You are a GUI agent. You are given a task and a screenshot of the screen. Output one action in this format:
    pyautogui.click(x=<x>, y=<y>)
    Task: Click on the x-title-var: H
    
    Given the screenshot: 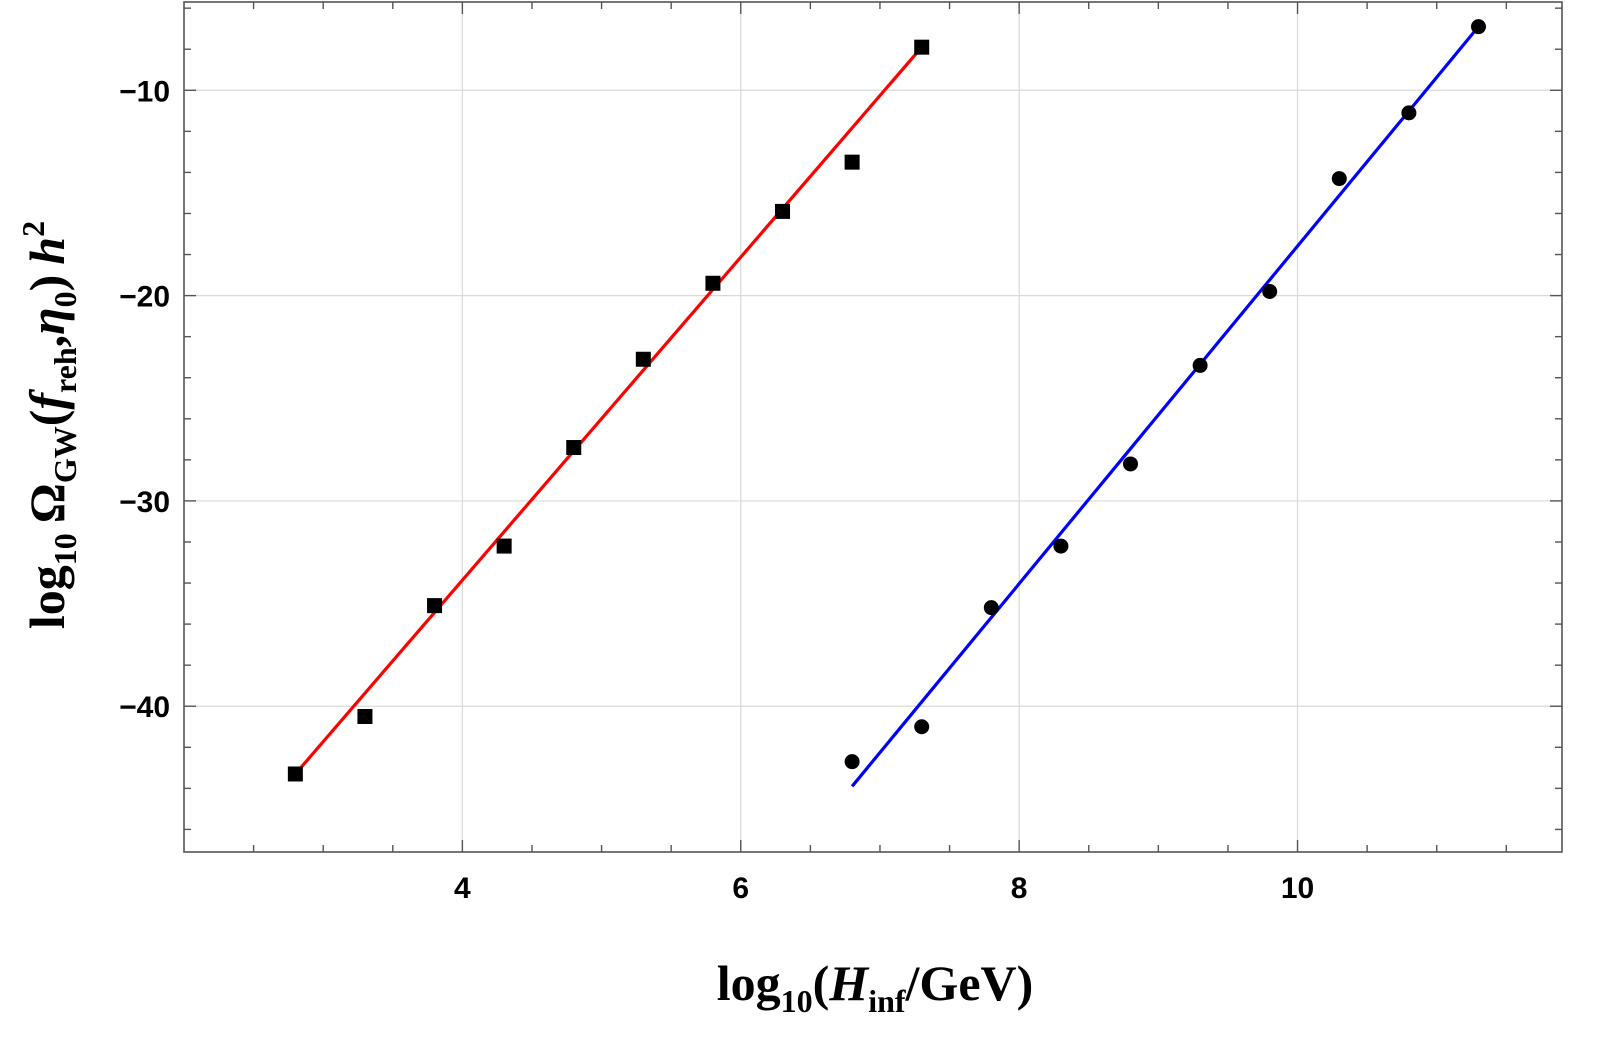 What is the action you would take?
    pyautogui.click(x=849, y=983)
    